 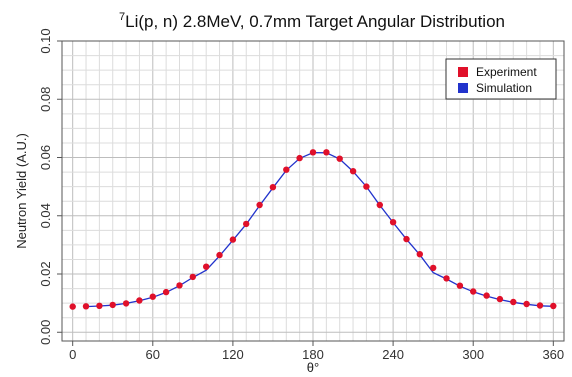 What do you see at coordinates (122, 17) in the screenshot?
I see `title-superscript: 7` at bounding box center [122, 17].